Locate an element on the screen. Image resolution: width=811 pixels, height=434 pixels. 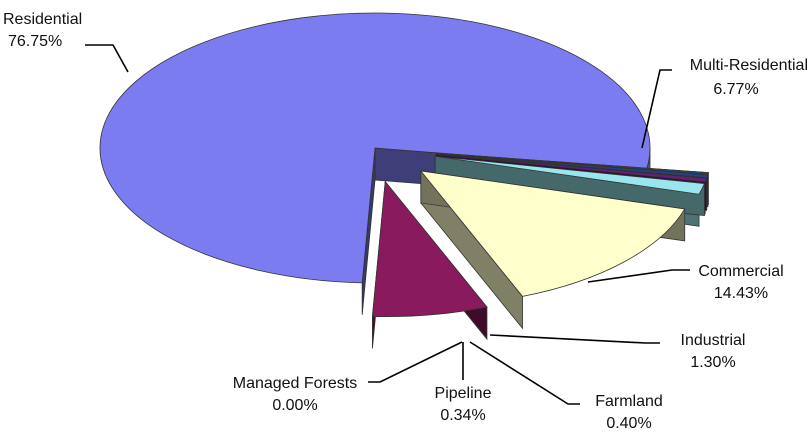
label-pipeline-name: Pipeline is located at coordinates (463, 393).